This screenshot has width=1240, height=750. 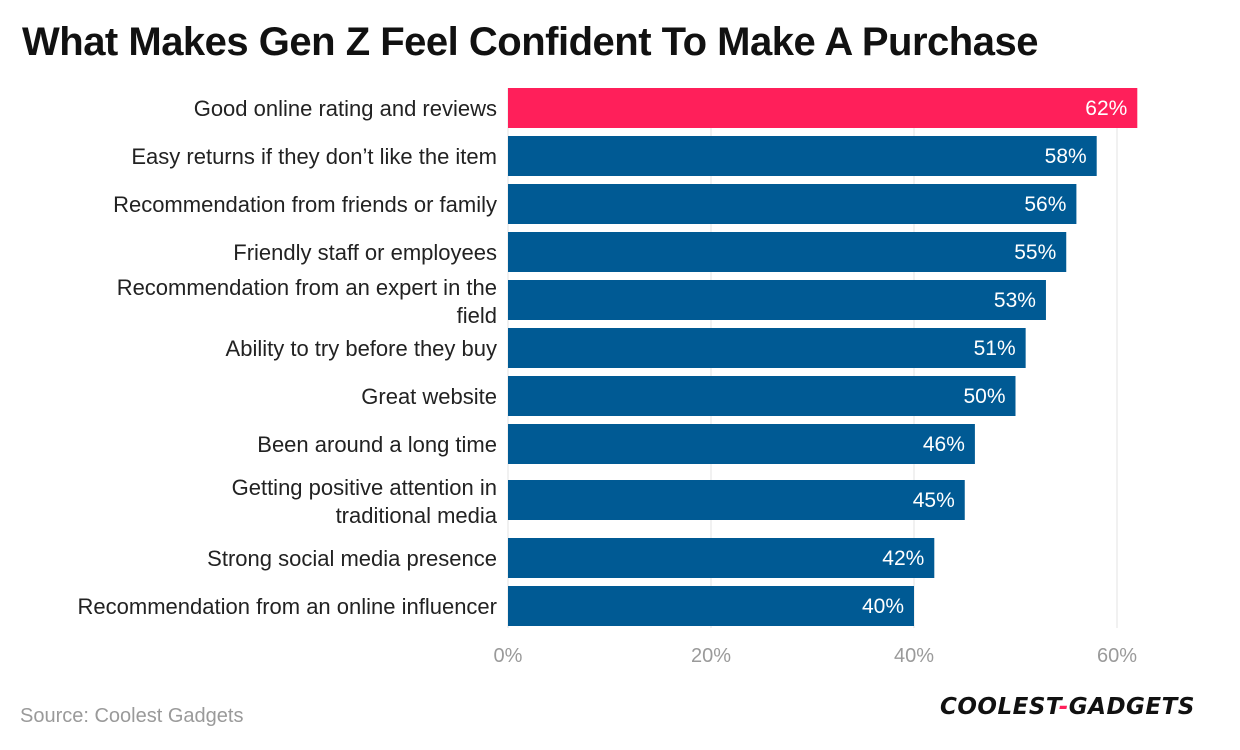 What do you see at coordinates (1015, 300) in the screenshot?
I see `bar-value-label: 53%` at bounding box center [1015, 300].